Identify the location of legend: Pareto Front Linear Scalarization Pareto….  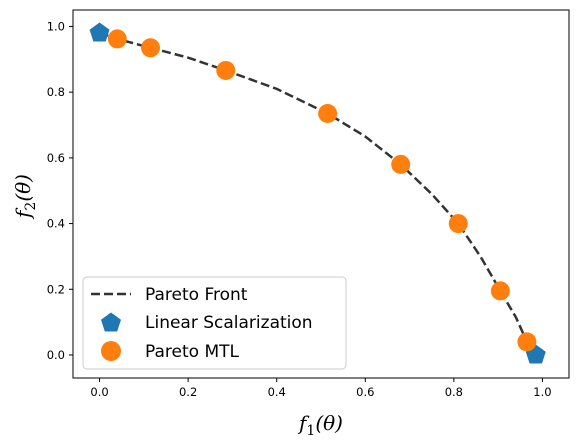
(214, 323).